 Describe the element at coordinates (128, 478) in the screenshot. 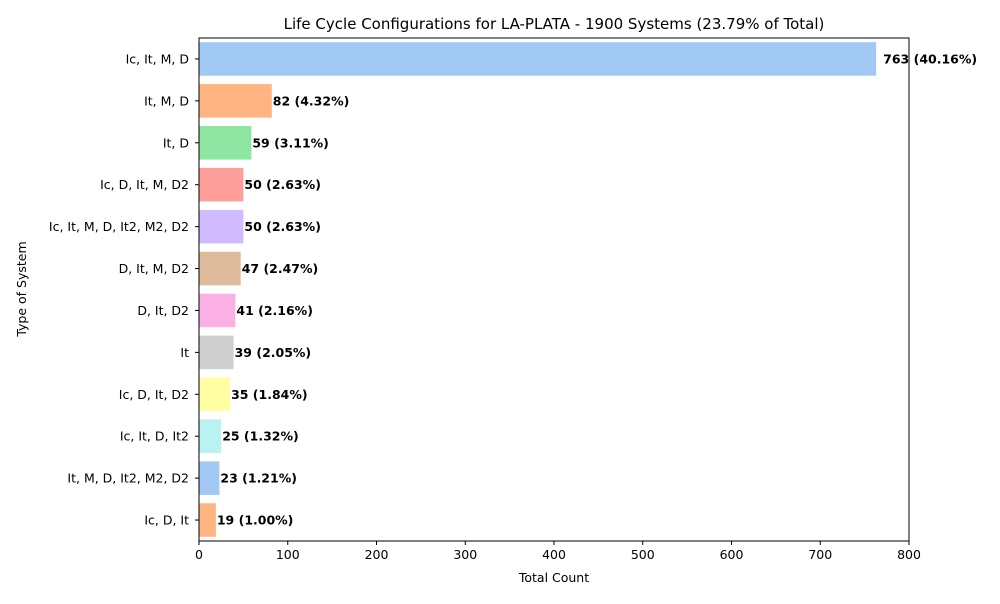

I see `y-tick-label: It, M, D, It2, M2, D2` at that location.